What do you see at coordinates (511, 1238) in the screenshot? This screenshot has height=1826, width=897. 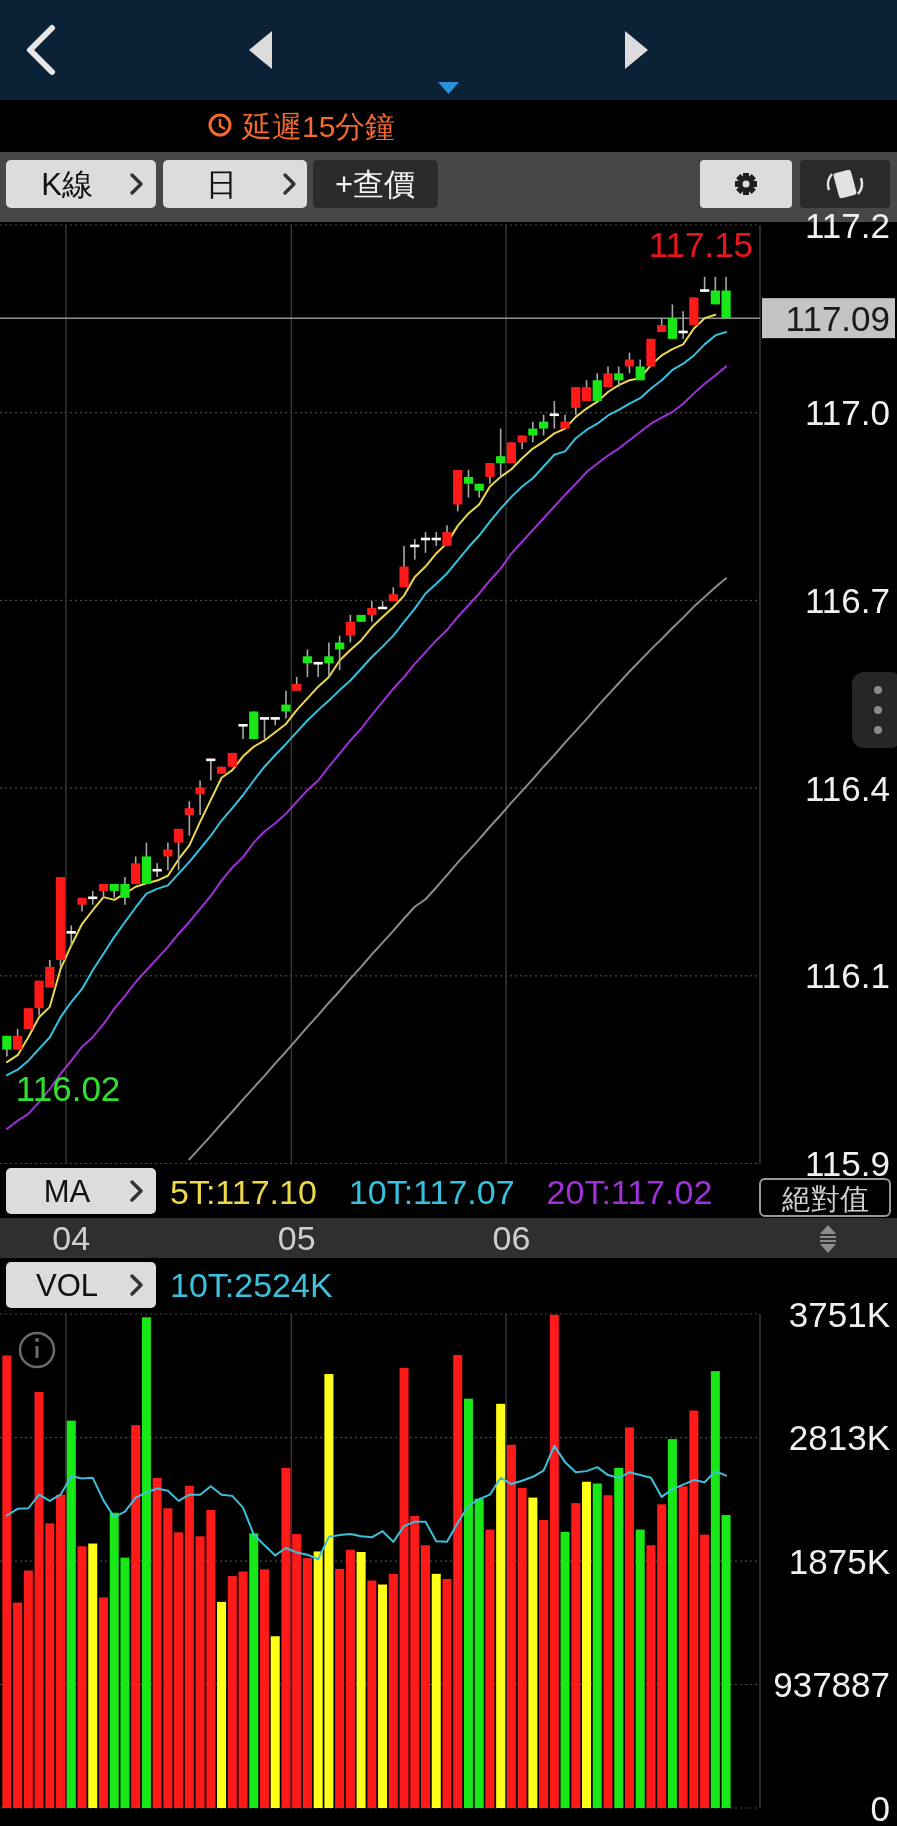 I see `x-tick-label: 06` at bounding box center [511, 1238].